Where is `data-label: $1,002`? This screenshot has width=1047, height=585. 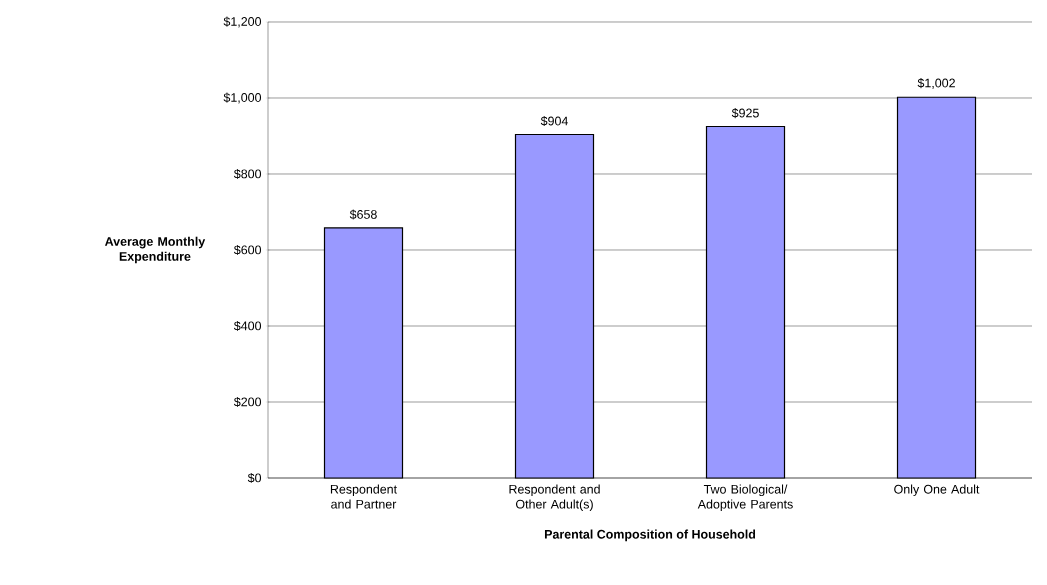 data-label: $1,002 is located at coordinates (936, 83).